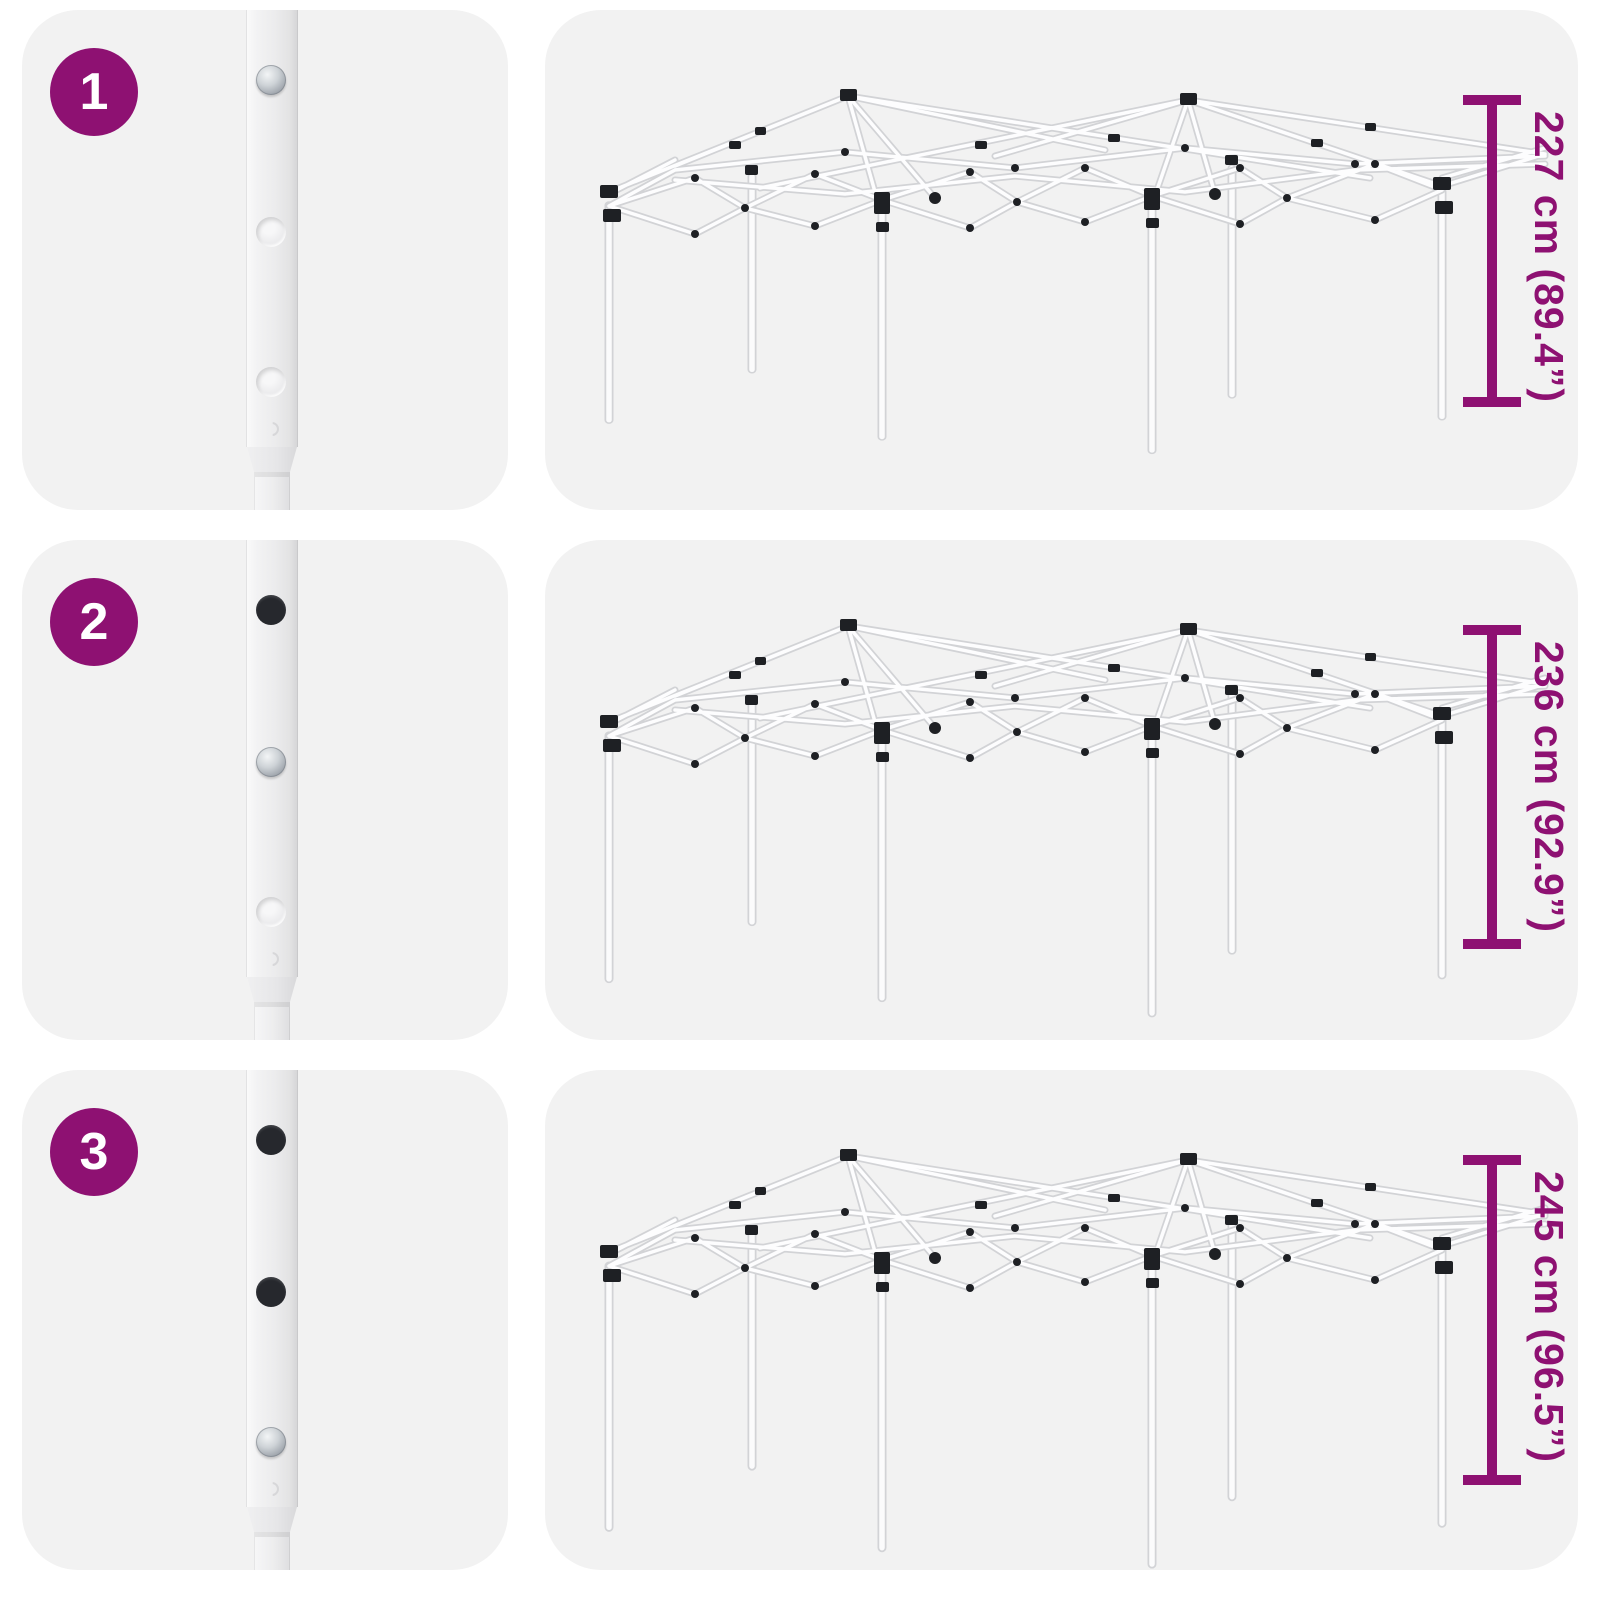 The width and height of the screenshot is (1600, 1600). I want to click on step-badge: 1, so click(94, 92).